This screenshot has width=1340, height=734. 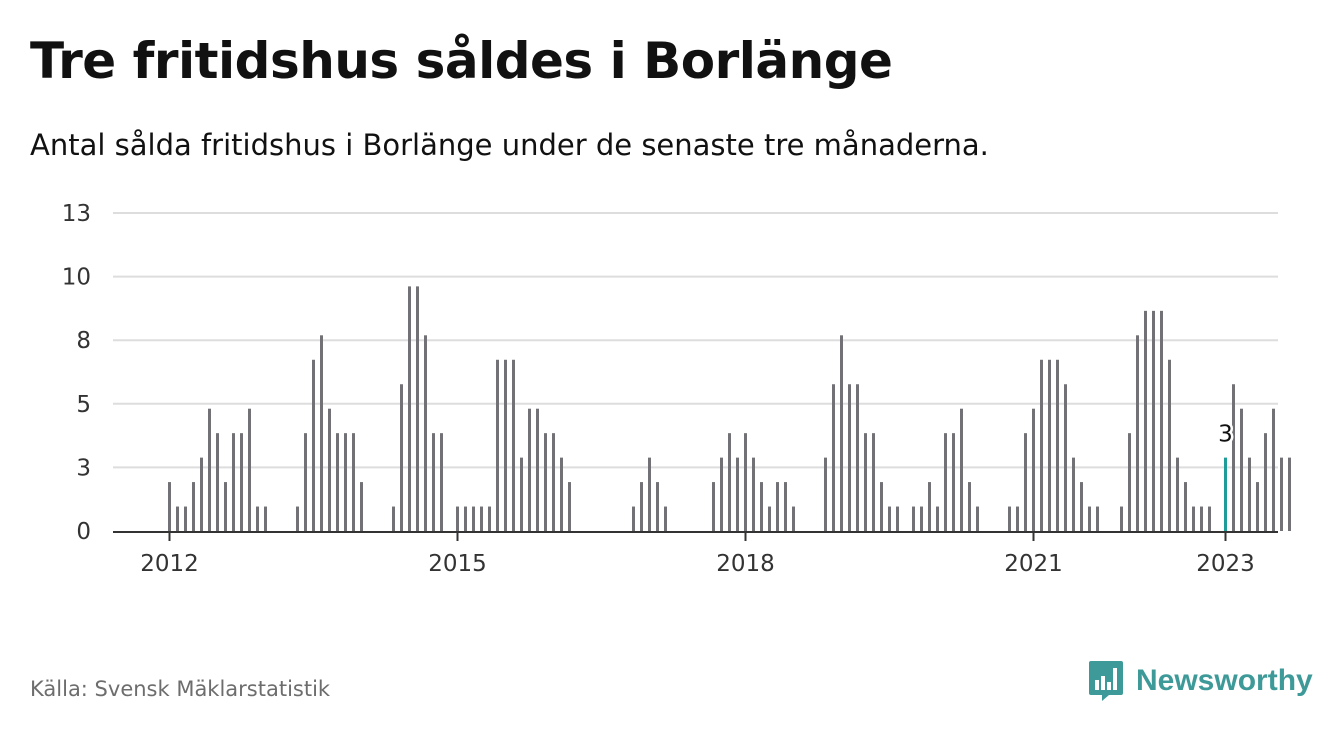 What do you see at coordinates (83, 532) in the screenshot?
I see `y-tick-label: 0` at bounding box center [83, 532].